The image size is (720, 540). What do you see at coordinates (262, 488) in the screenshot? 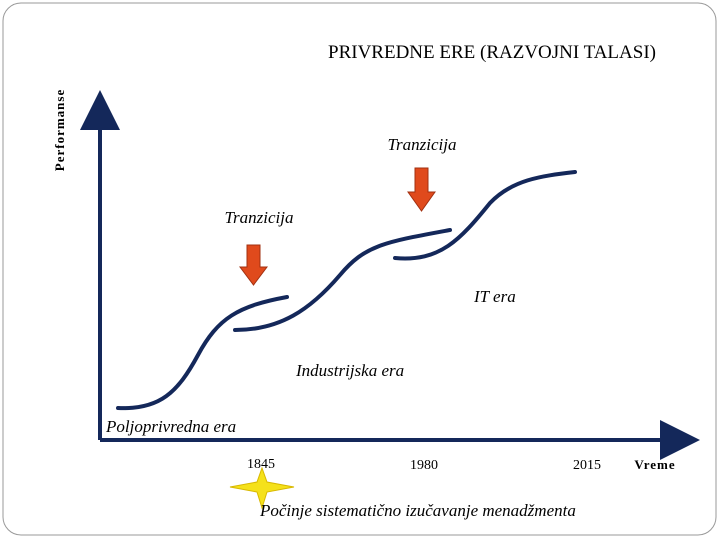
I see `star-icon` at bounding box center [262, 488].